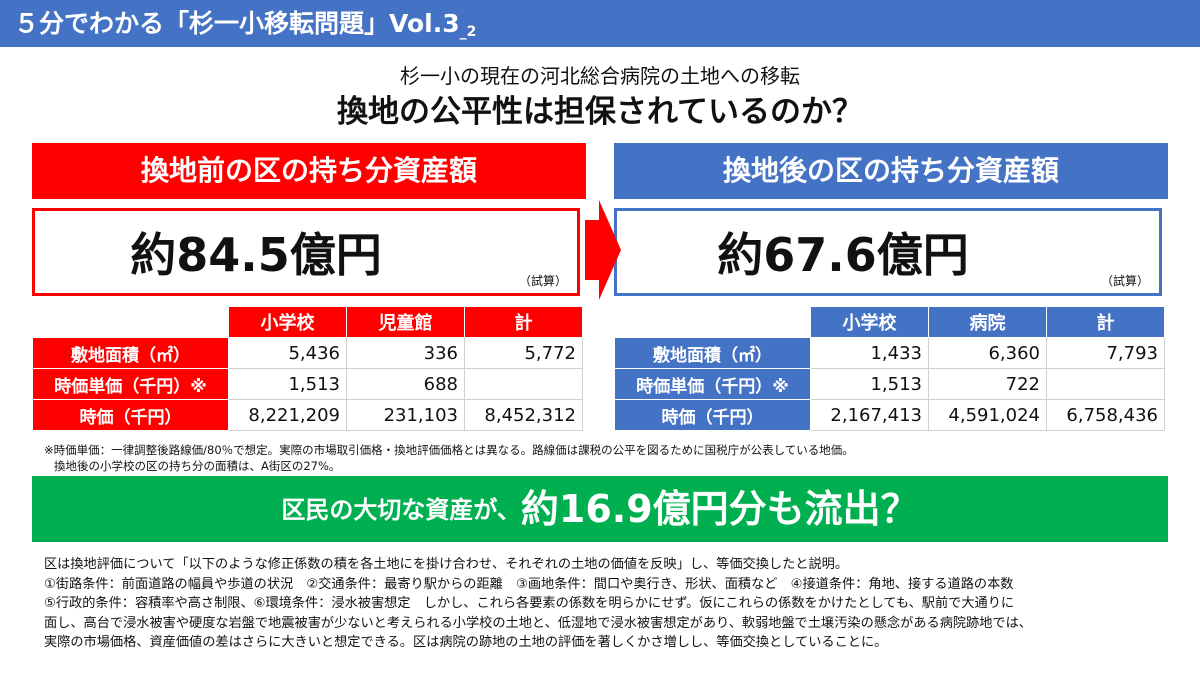  What do you see at coordinates (987, 322) in the screenshot?
I see `column-header: 病院` at bounding box center [987, 322].